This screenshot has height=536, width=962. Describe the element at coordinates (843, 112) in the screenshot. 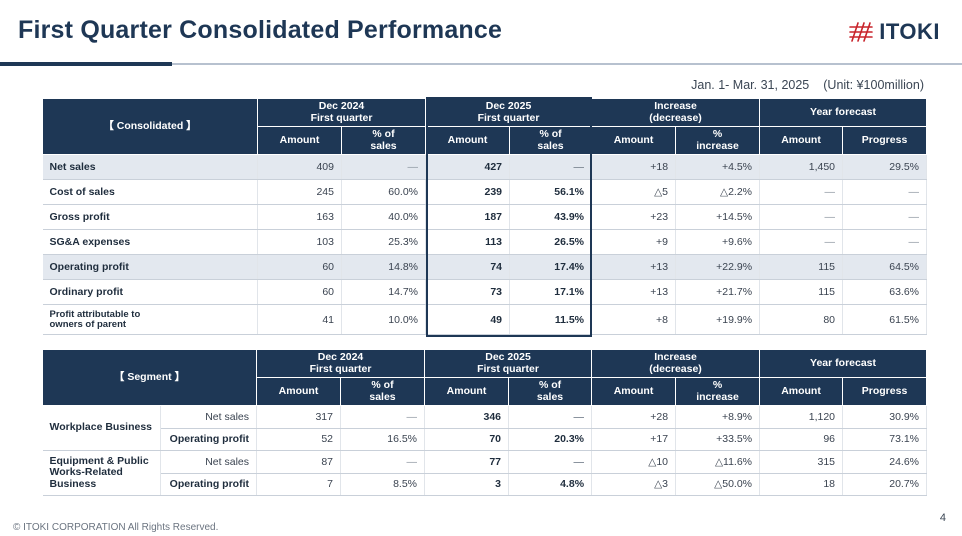

I see `header-forecast: Year forecast` at that location.